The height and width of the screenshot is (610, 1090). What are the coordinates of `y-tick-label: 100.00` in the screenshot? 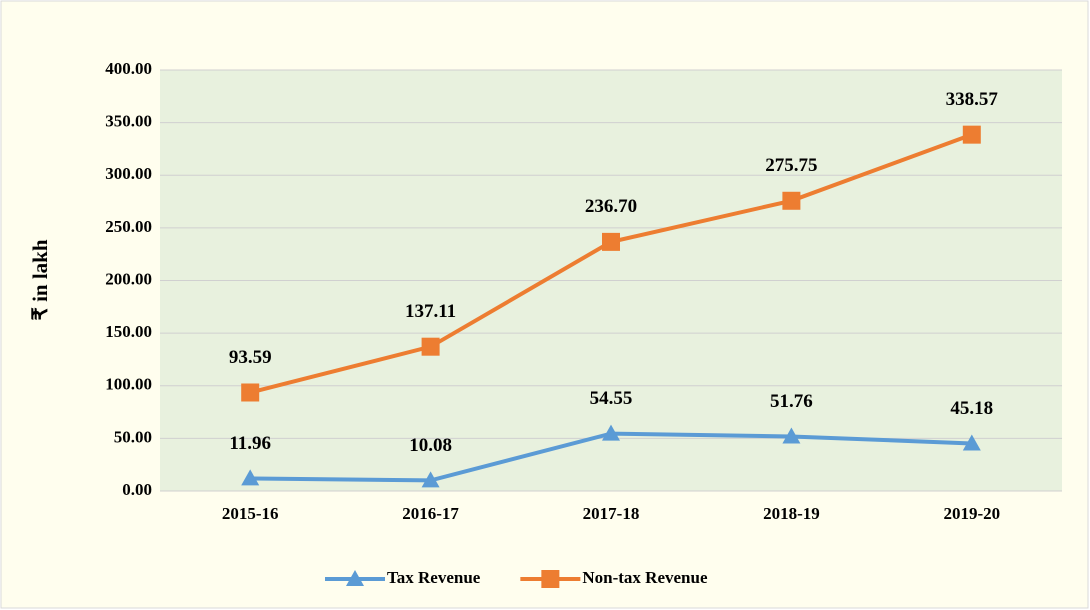 It's located at (128, 384).